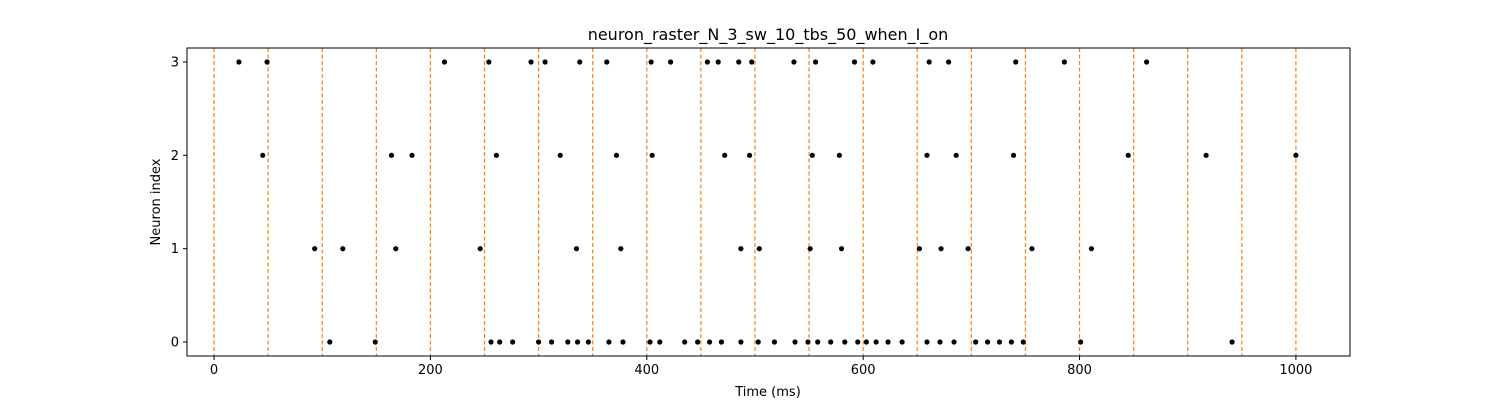 The height and width of the screenshot is (404, 1500). What do you see at coordinates (156, 201) in the screenshot?
I see `y-axis-label: Neuron index` at bounding box center [156, 201].